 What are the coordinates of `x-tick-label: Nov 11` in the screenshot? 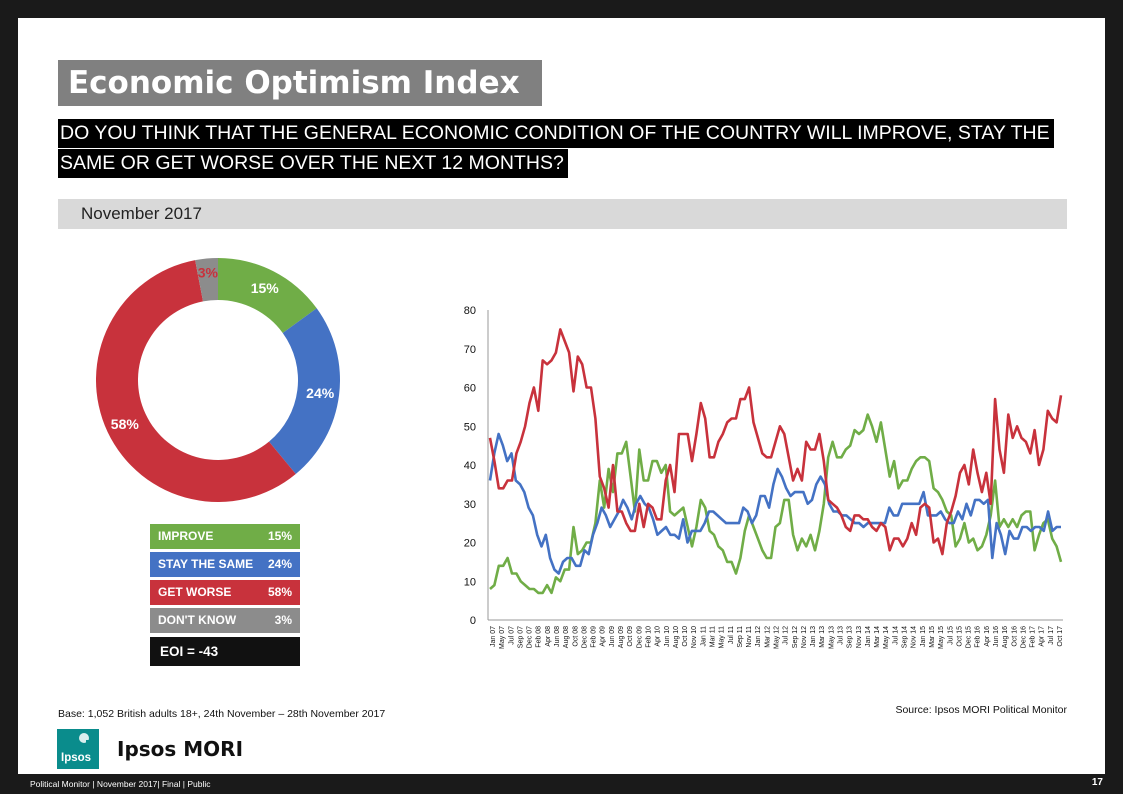 It's located at (749, 637).